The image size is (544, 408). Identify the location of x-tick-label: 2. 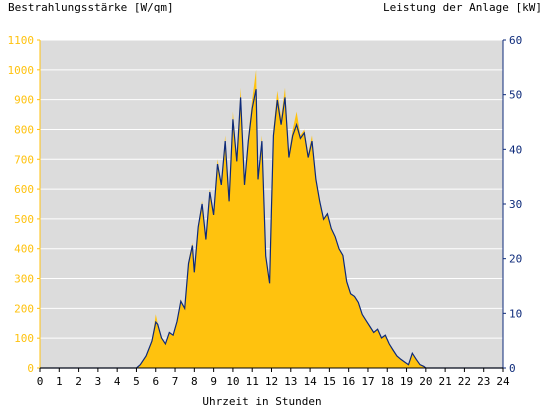
(78, 381).